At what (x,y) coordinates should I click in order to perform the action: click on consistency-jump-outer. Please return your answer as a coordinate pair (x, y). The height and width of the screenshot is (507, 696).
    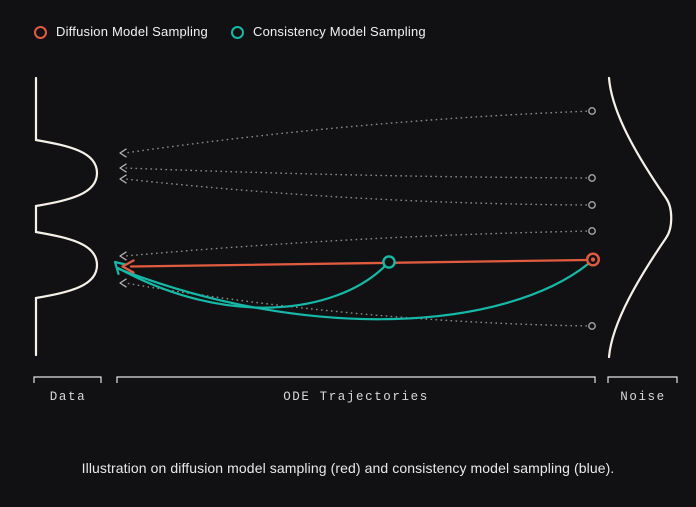
    Looking at the image, I should click on (353, 291).